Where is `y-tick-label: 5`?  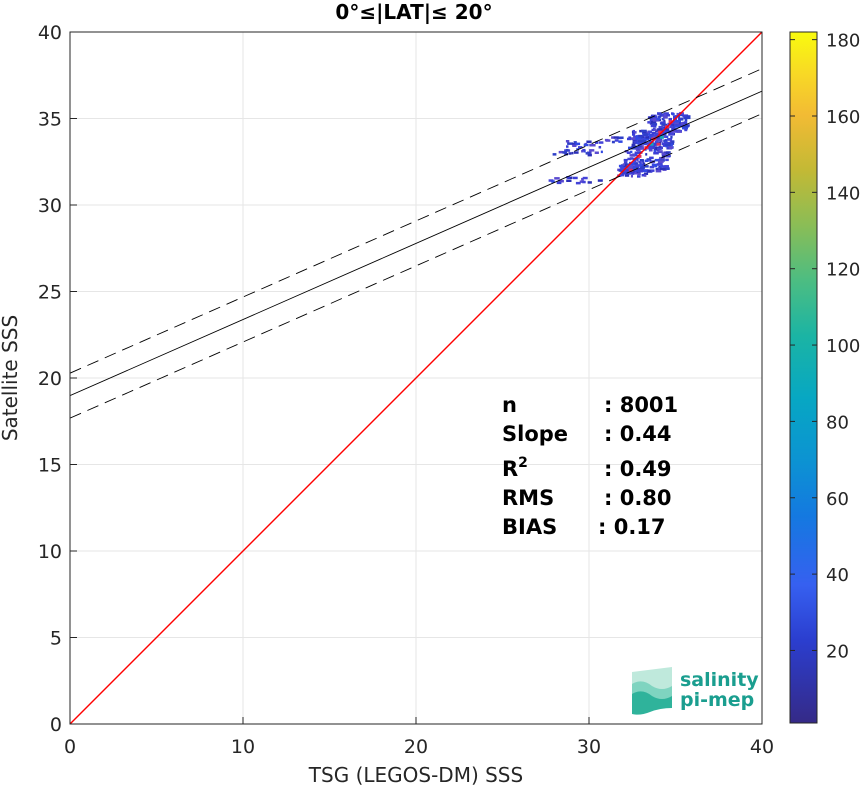
y-tick-label: 5 is located at coordinates (56, 639).